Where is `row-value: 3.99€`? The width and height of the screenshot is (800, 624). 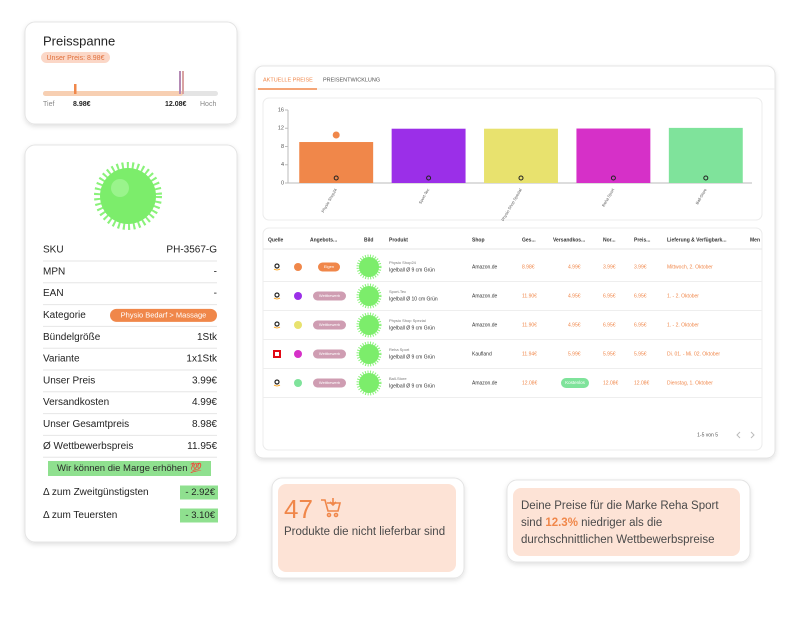 row-value: 3.99€ is located at coordinates (204, 380).